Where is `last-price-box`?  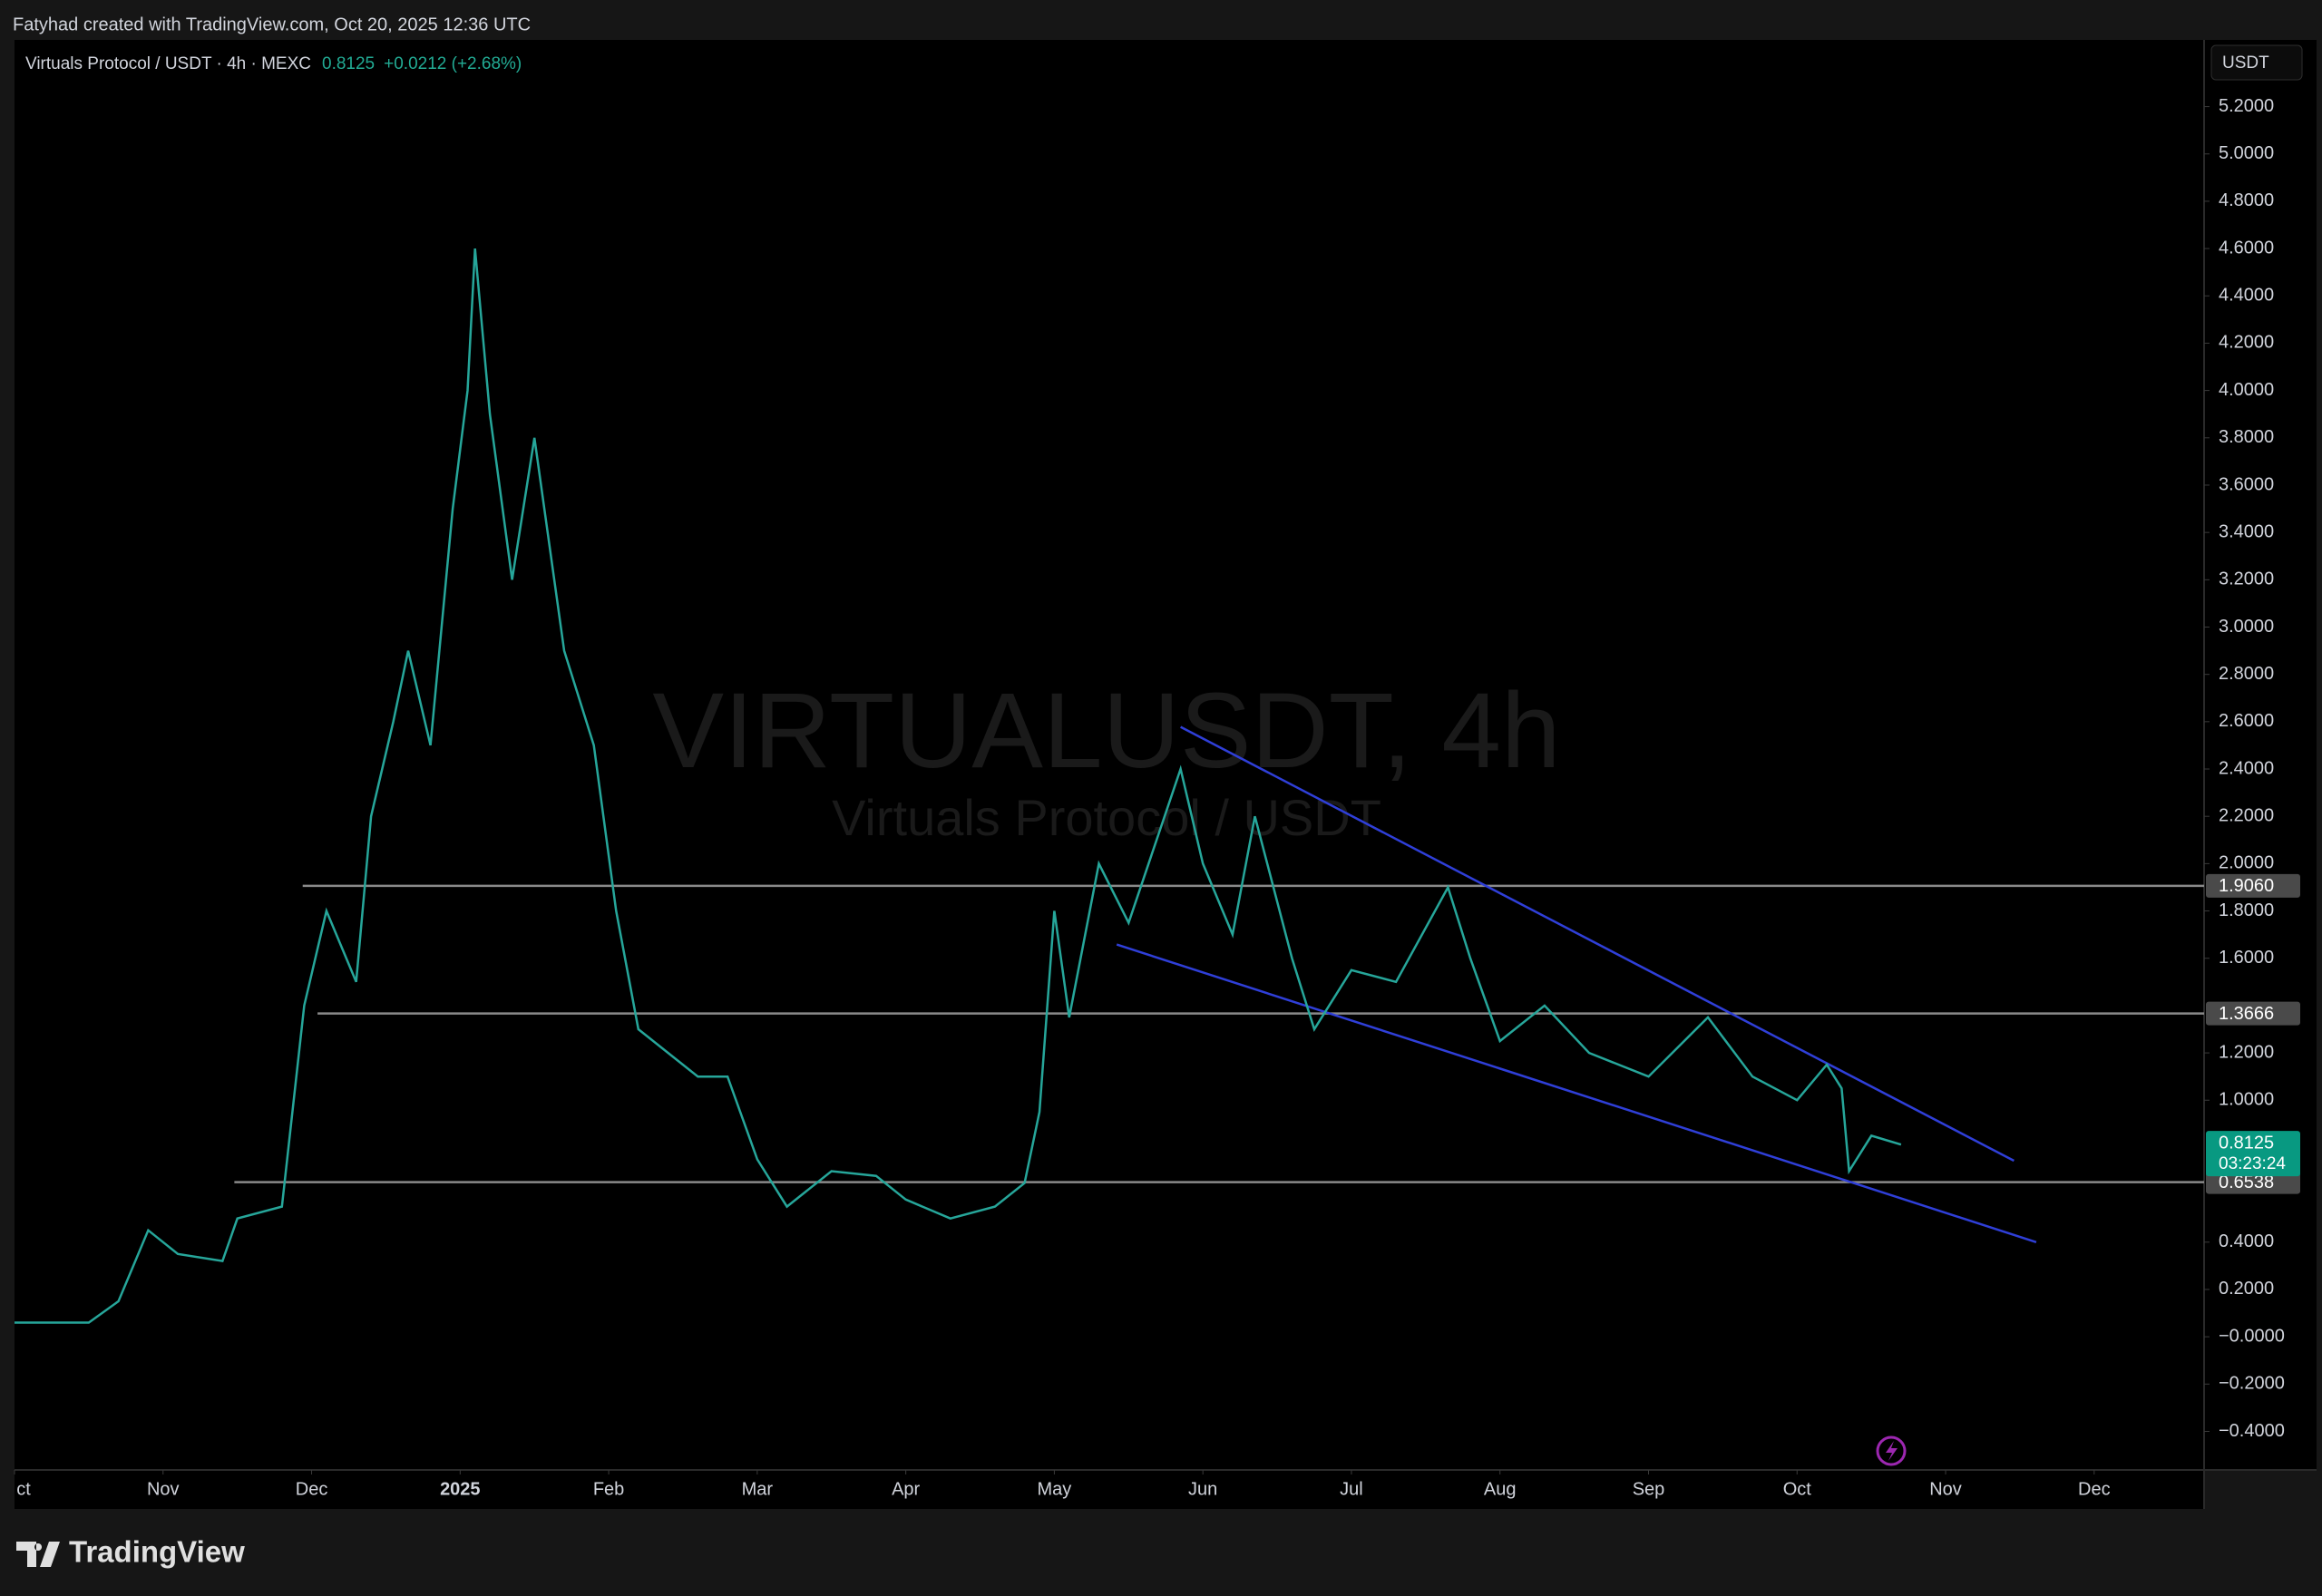
last-price-box is located at coordinates (2253, 1154).